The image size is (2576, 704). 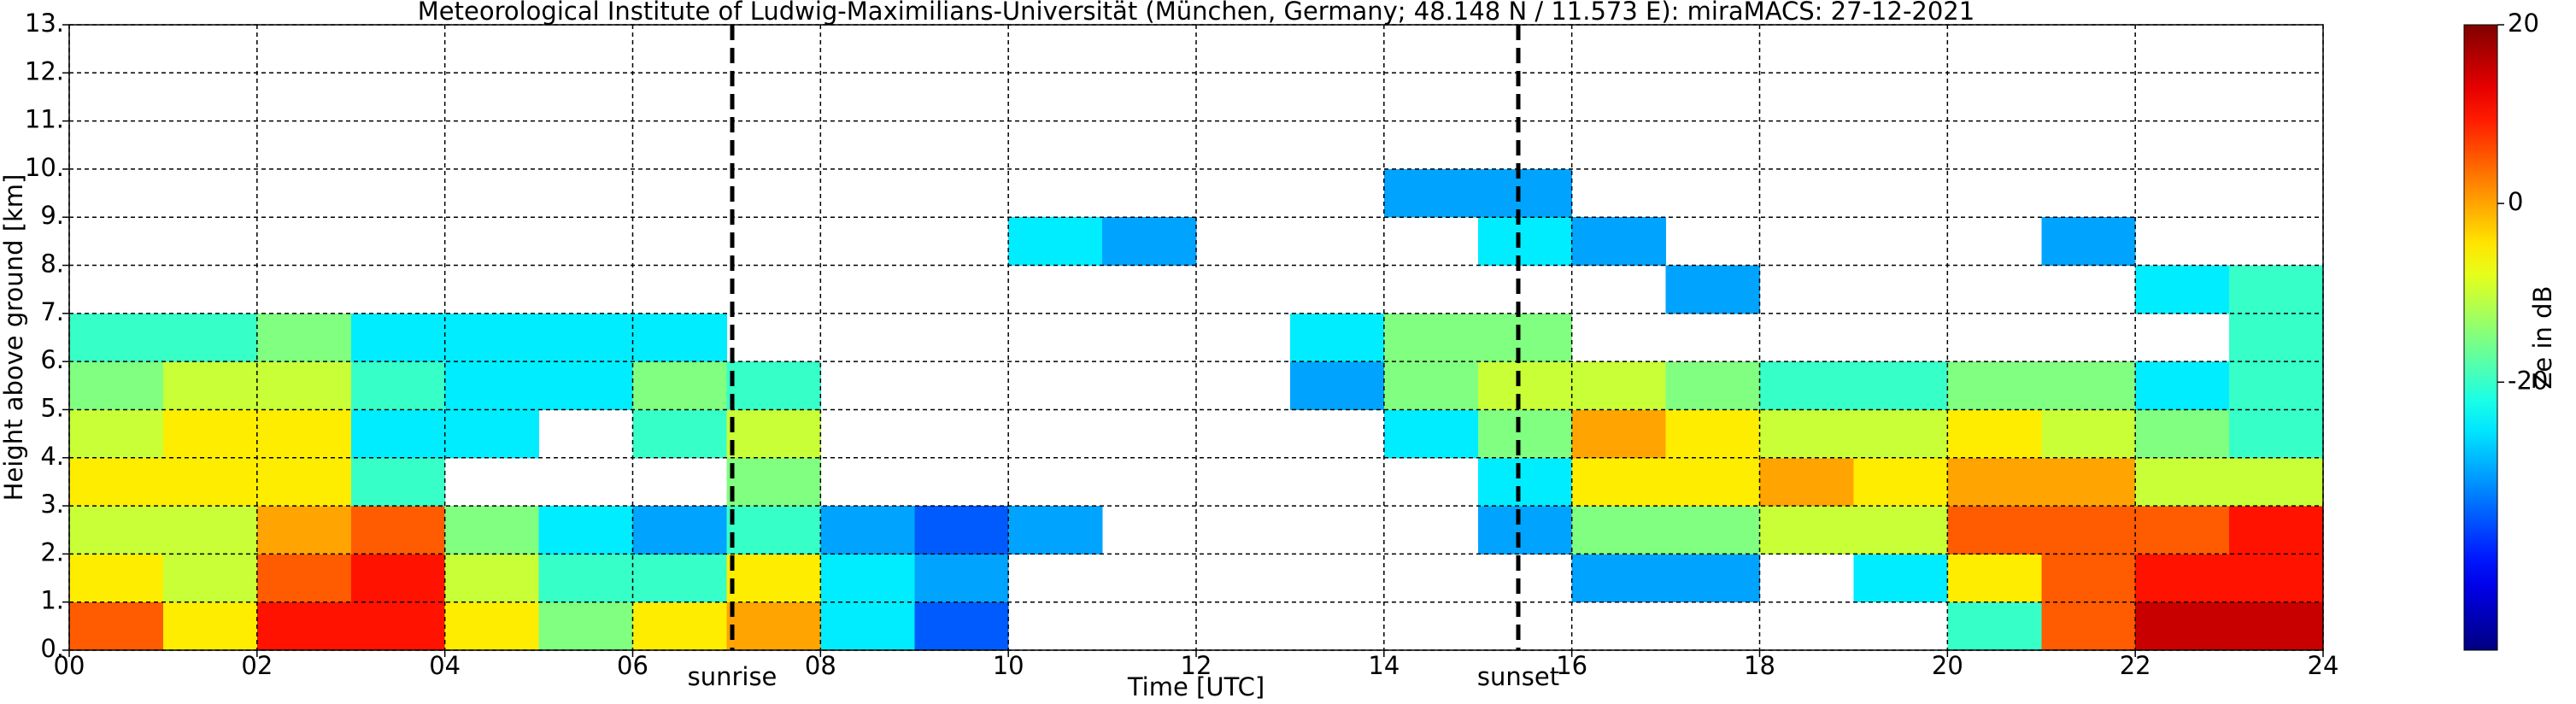 What do you see at coordinates (257, 665) in the screenshot?
I see `x-tick-label: 02` at bounding box center [257, 665].